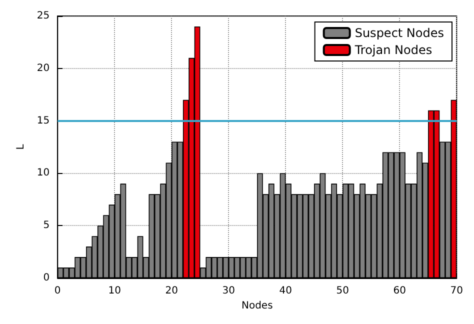  What do you see at coordinates (393, 50) in the screenshot?
I see `legend-label: Trojan Nodes` at bounding box center [393, 50].